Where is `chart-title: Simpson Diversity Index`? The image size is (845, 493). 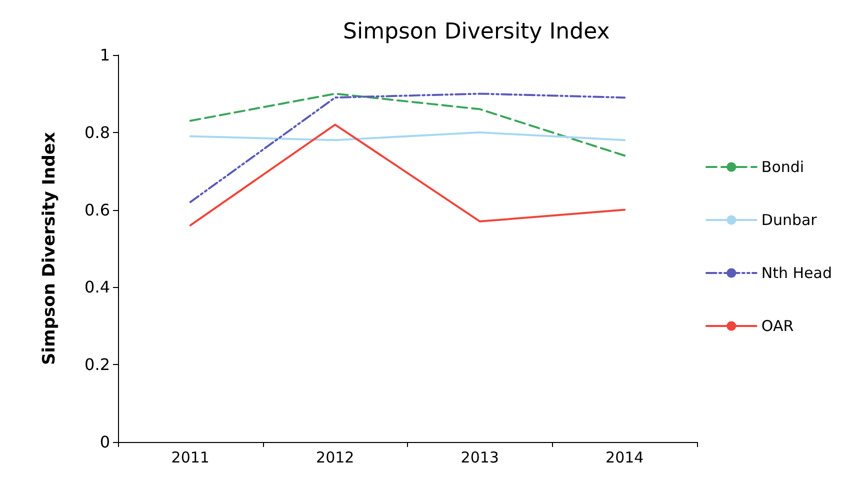
chart-title: Simpson Diversity Index is located at coordinates (476, 32).